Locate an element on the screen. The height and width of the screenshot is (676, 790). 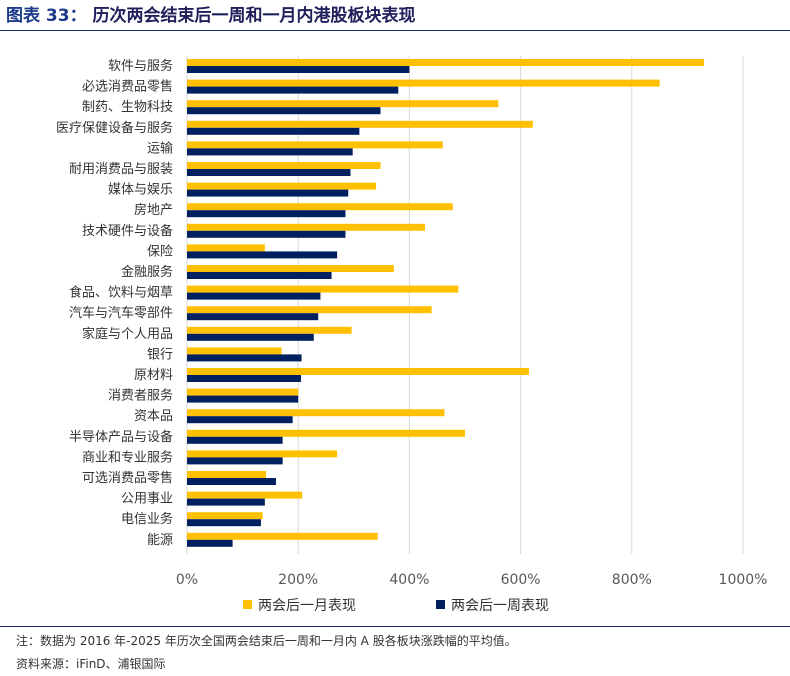
footer-rule is located at coordinates (395, 626).